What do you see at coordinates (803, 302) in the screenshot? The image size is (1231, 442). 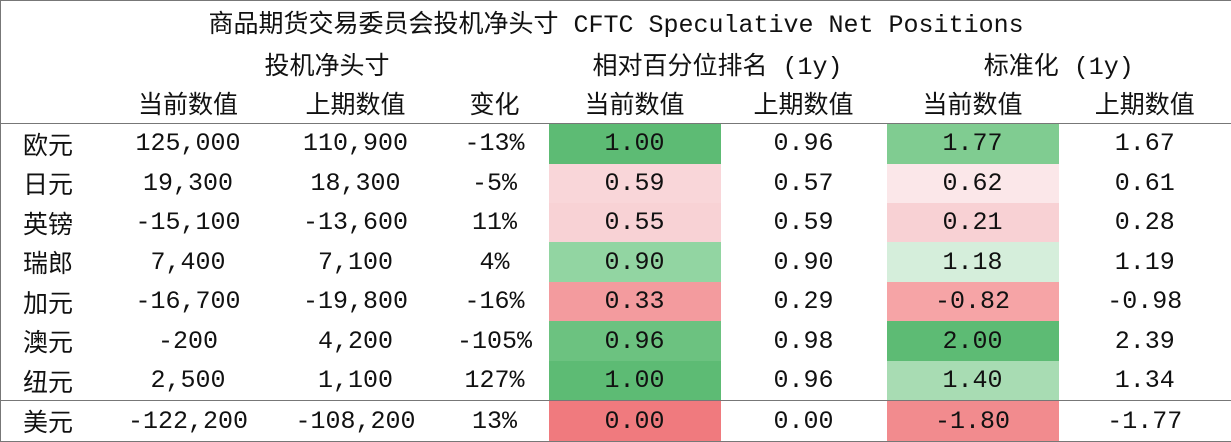 I see `data-cell: 0.29` at bounding box center [803, 302].